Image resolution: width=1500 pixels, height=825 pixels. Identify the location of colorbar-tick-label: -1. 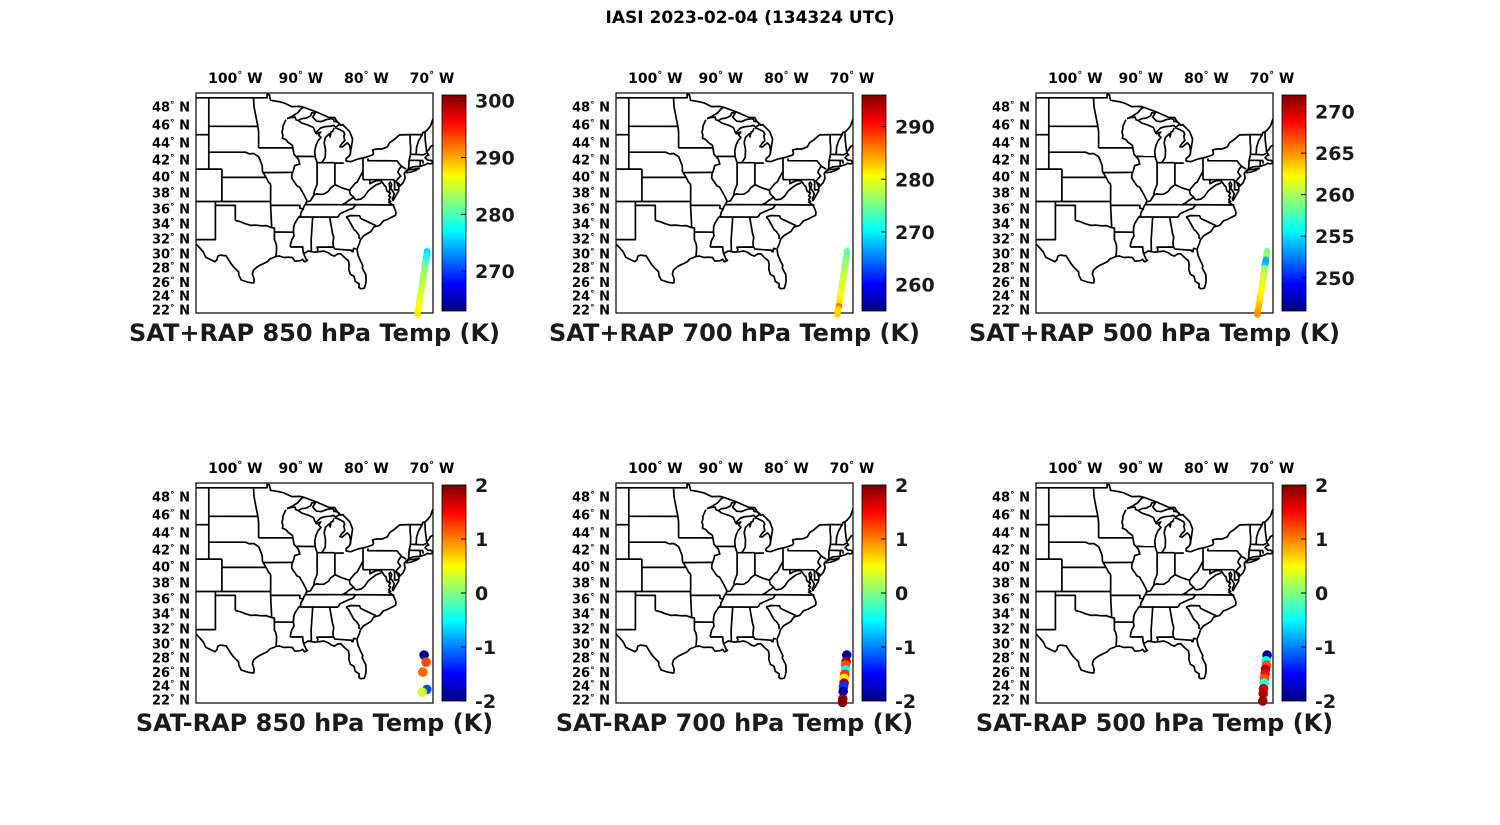
(1325, 648).